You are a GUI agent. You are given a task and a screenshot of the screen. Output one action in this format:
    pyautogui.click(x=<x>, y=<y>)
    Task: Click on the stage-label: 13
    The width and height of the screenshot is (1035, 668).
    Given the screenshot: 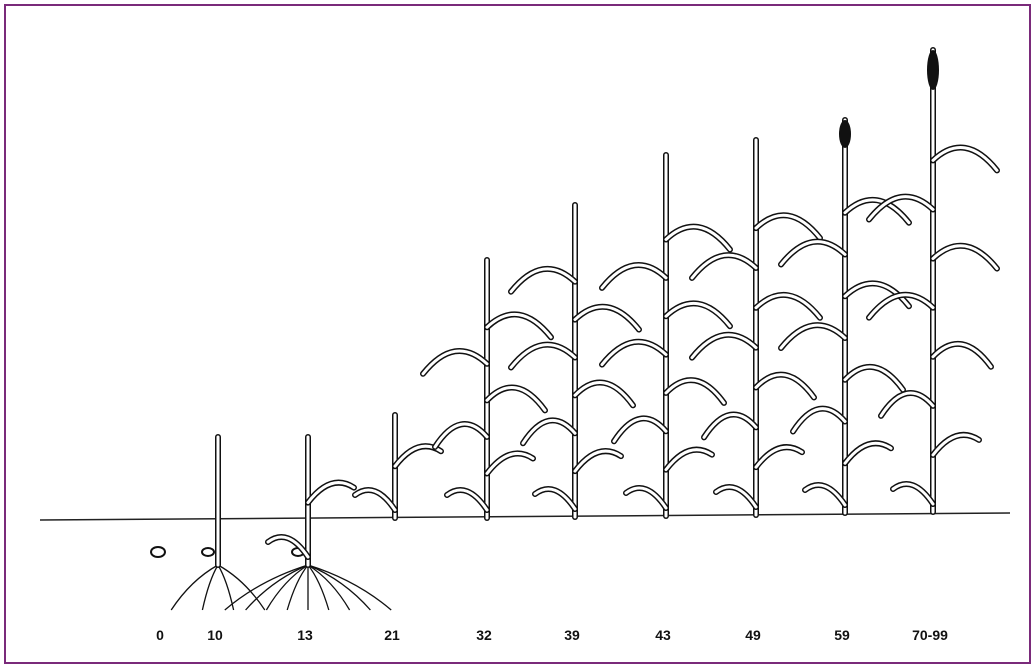 What is the action you would take?
    pyautogui.click(x=305, y=635)
    